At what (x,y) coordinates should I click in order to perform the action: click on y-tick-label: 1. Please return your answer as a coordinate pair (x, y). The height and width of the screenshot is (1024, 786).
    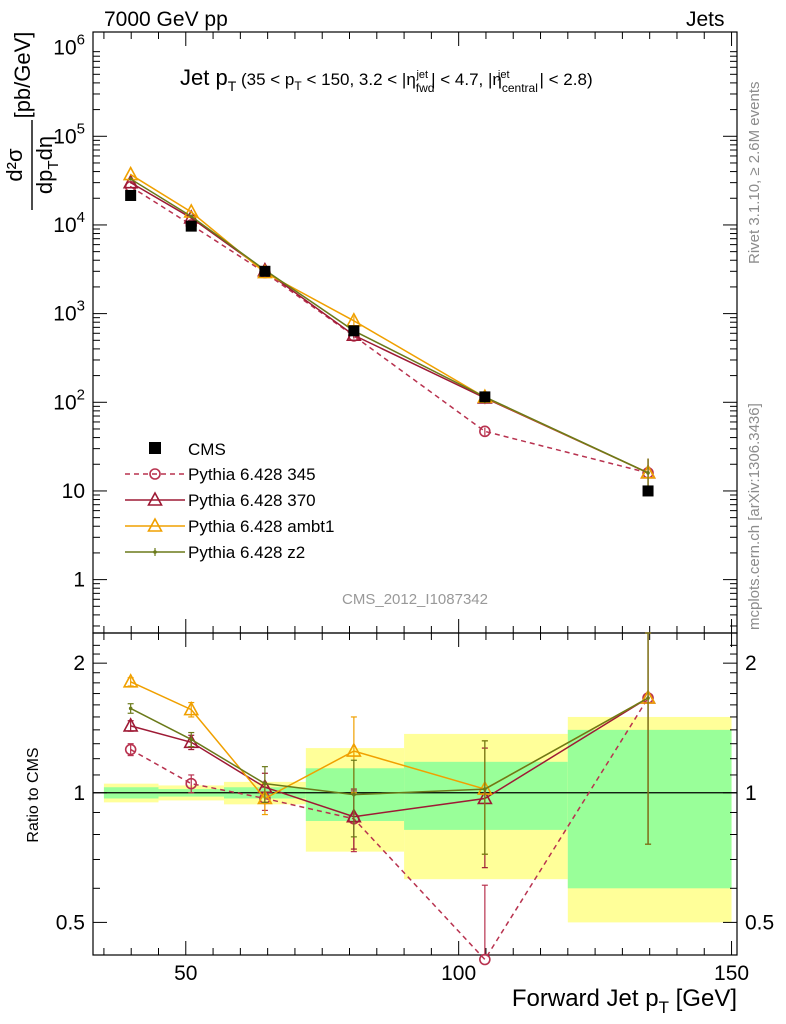
    Looking at the image, I should click on (79, 580).